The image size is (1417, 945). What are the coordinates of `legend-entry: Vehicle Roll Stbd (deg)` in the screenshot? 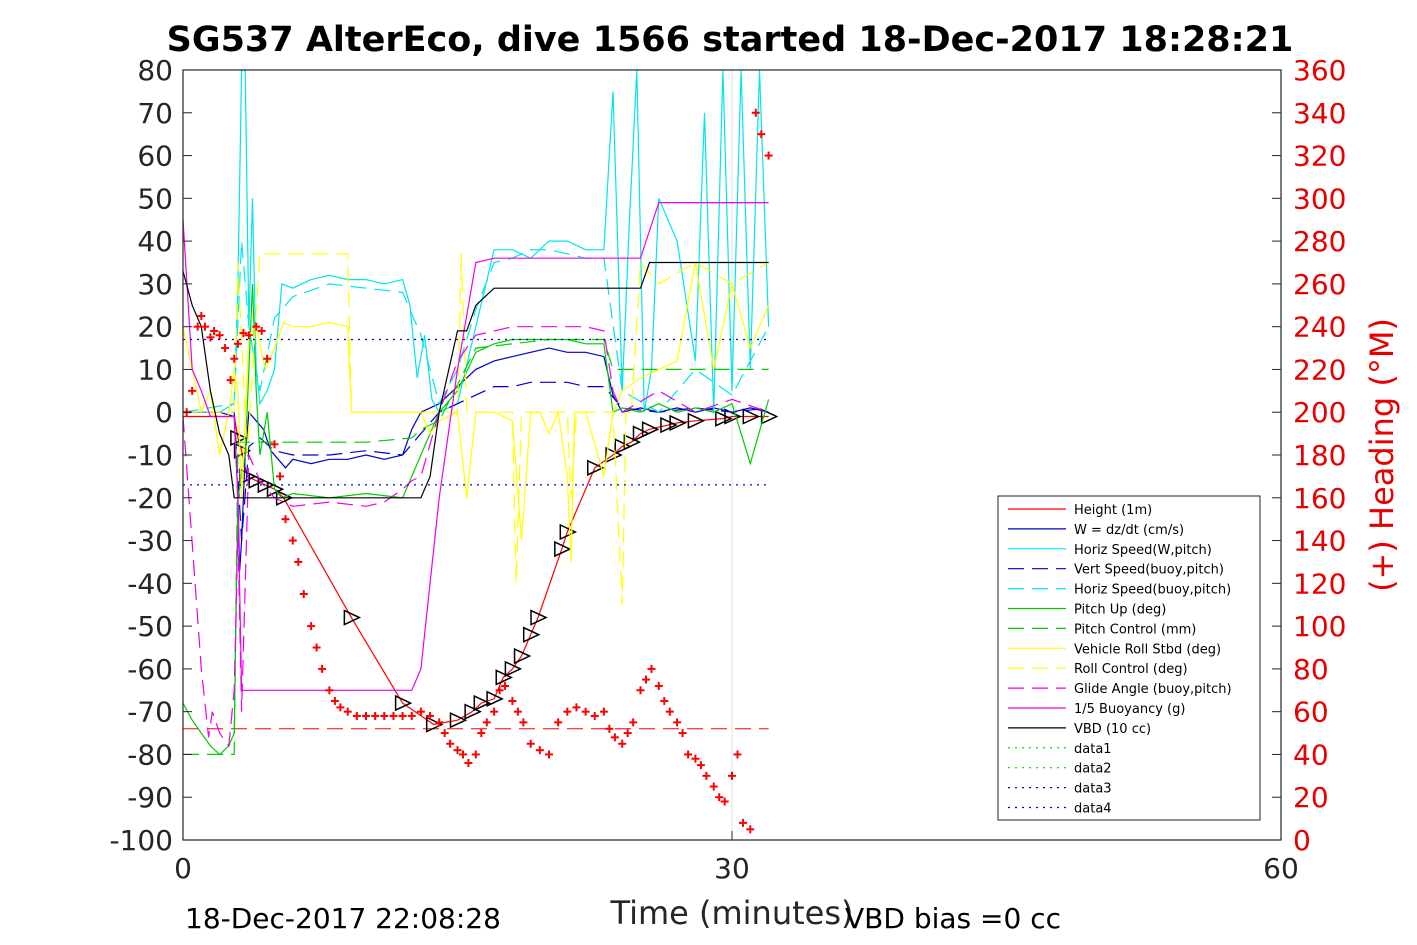 It's located at (1147, 649).